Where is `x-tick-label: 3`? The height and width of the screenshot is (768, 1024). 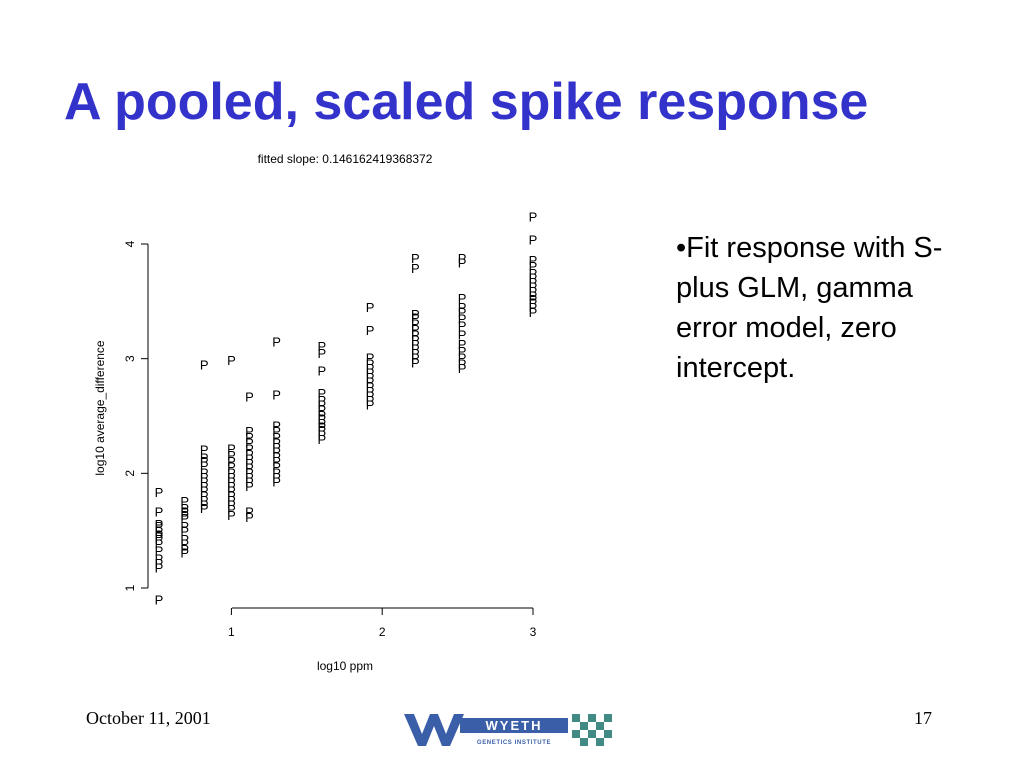
x-tick-label: 3 is located at coordinates (533, 632).